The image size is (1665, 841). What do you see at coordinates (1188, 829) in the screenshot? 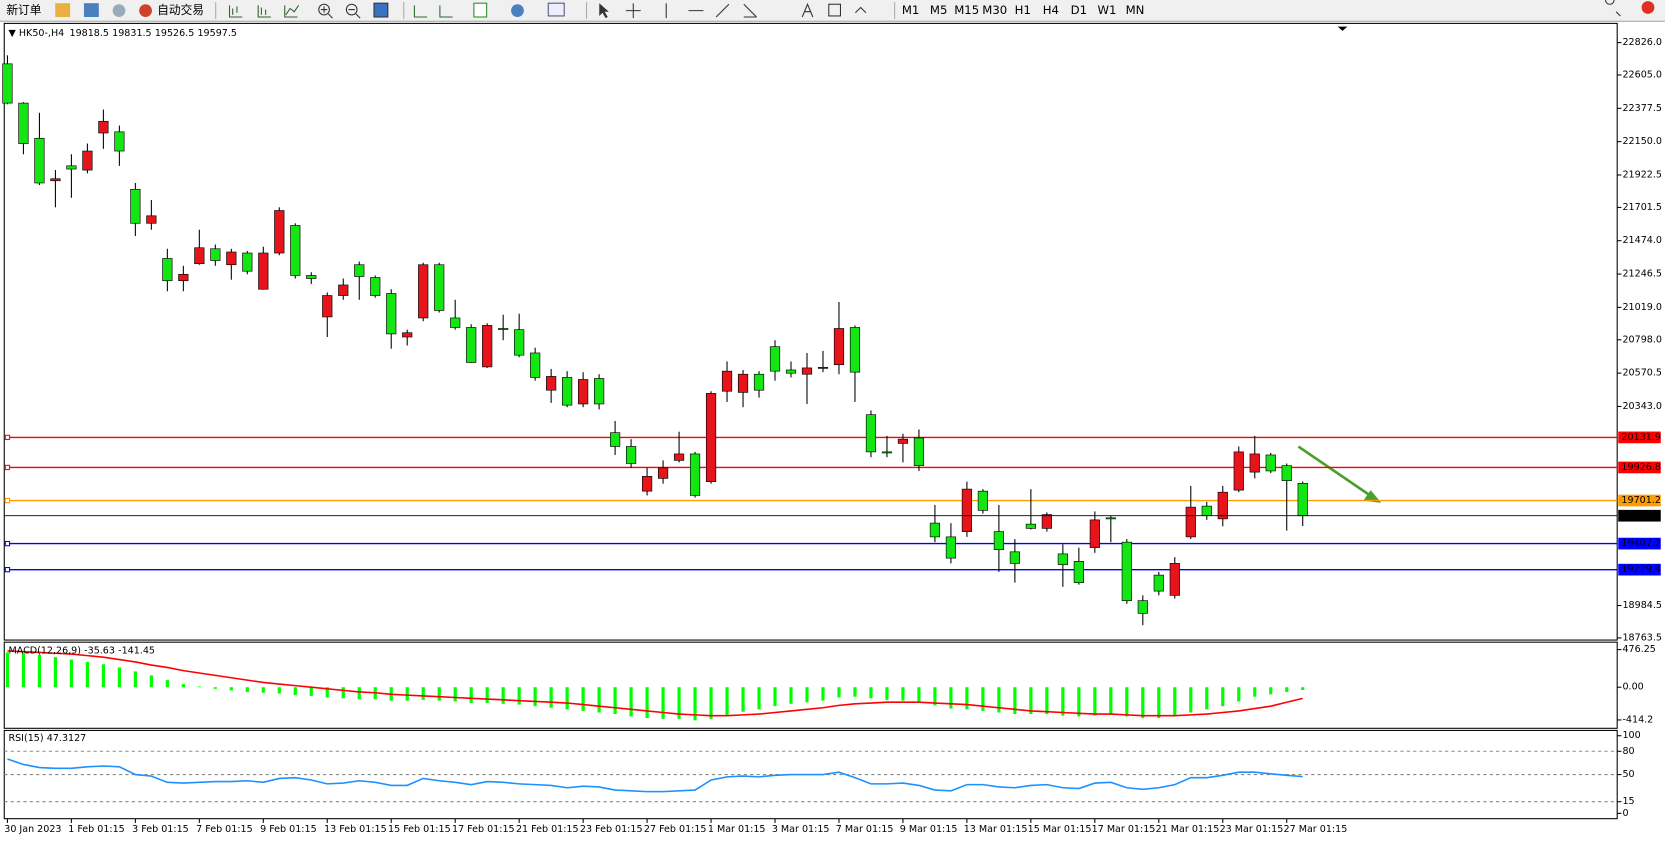
I see `x-tick-label: 21 Mar 01:15` at bounding box center [1188, 829].